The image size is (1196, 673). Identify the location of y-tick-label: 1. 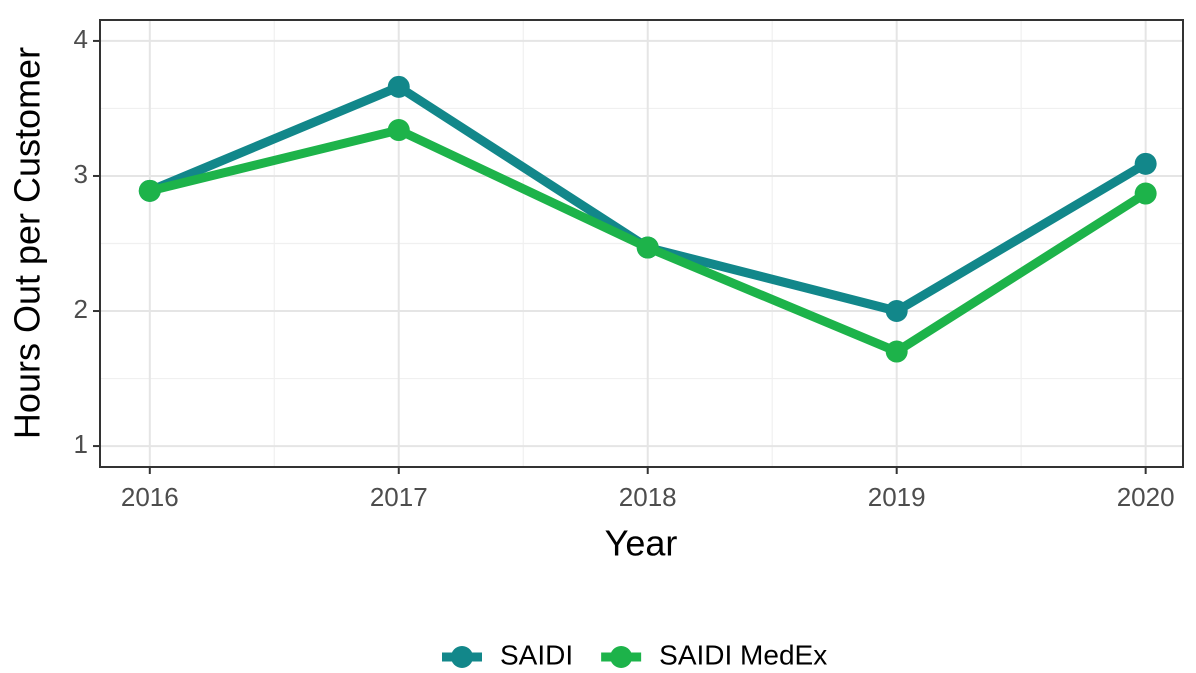
(81, 444).